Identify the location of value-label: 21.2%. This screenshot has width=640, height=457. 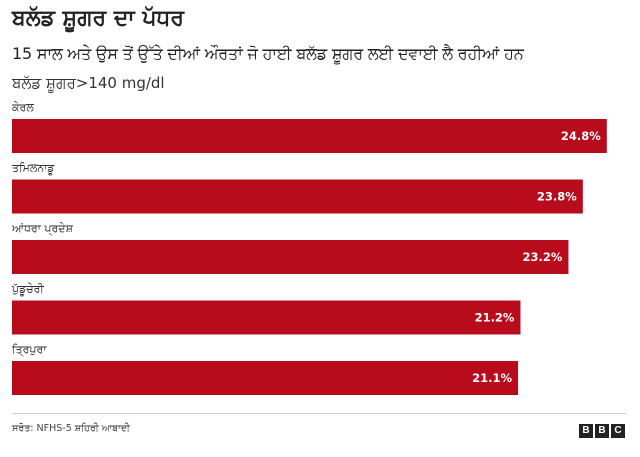
(495, 318).